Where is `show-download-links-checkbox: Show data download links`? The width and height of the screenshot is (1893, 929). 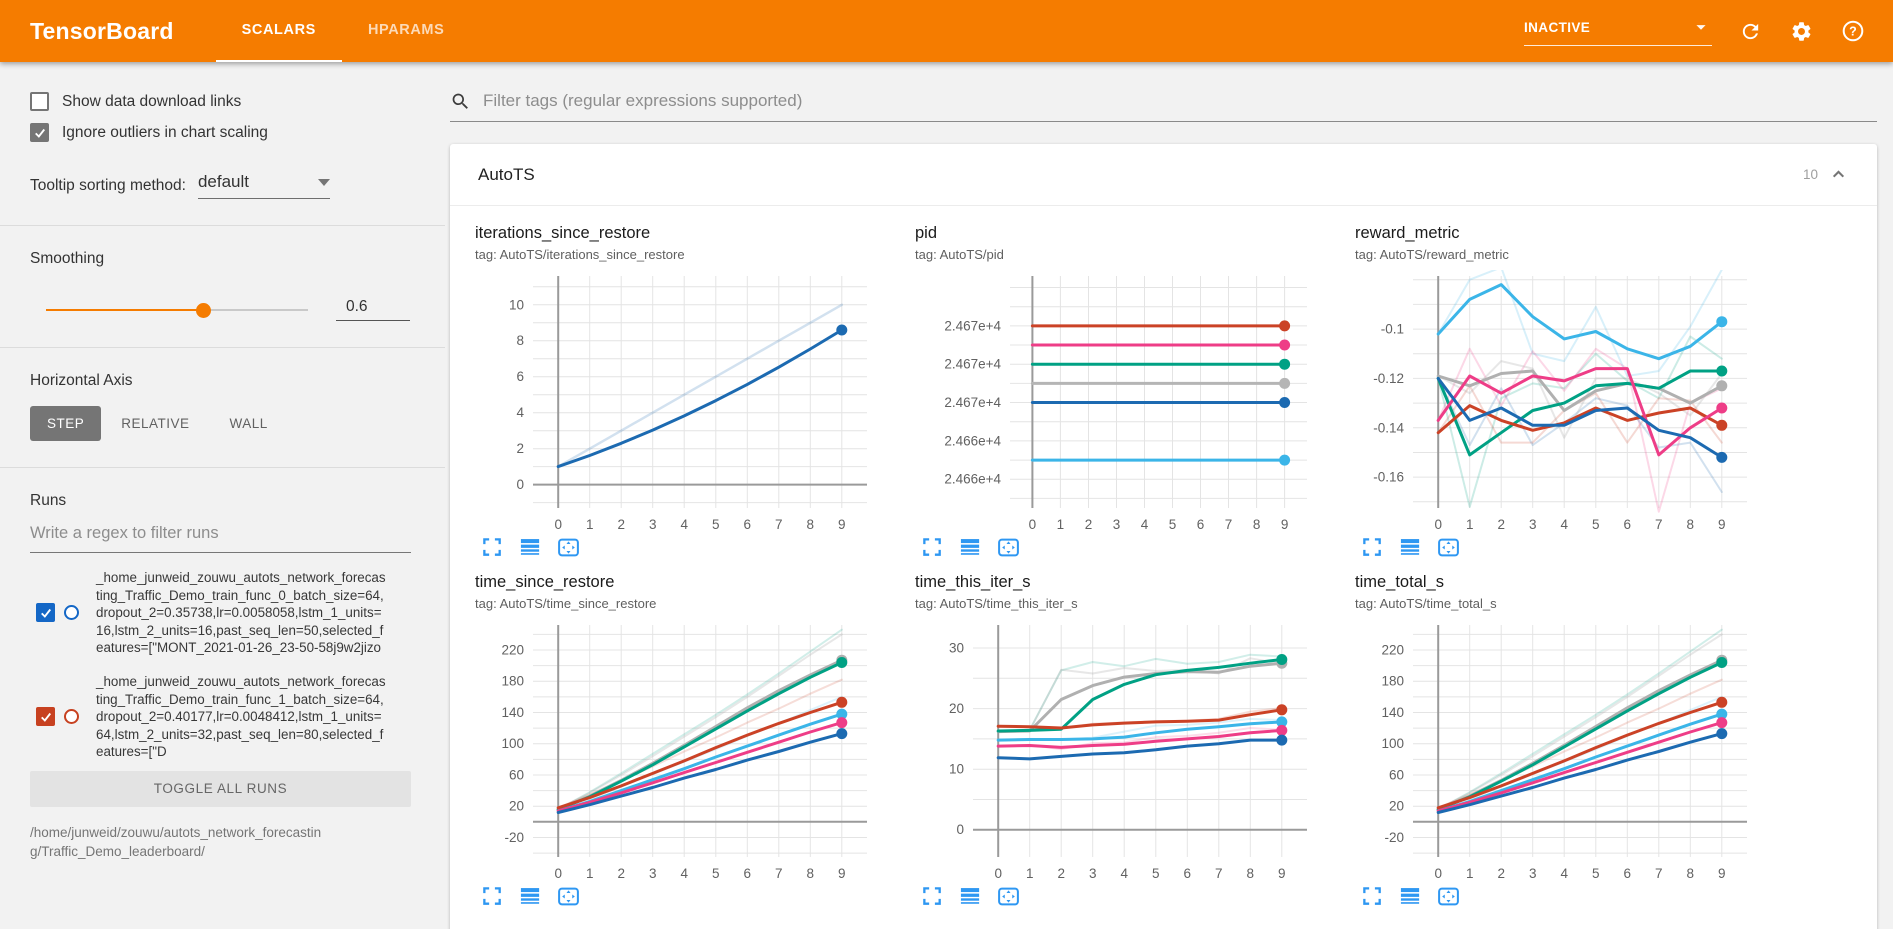 show-download-links-checkbox: Show data download links is located at coordinates (220, 101).